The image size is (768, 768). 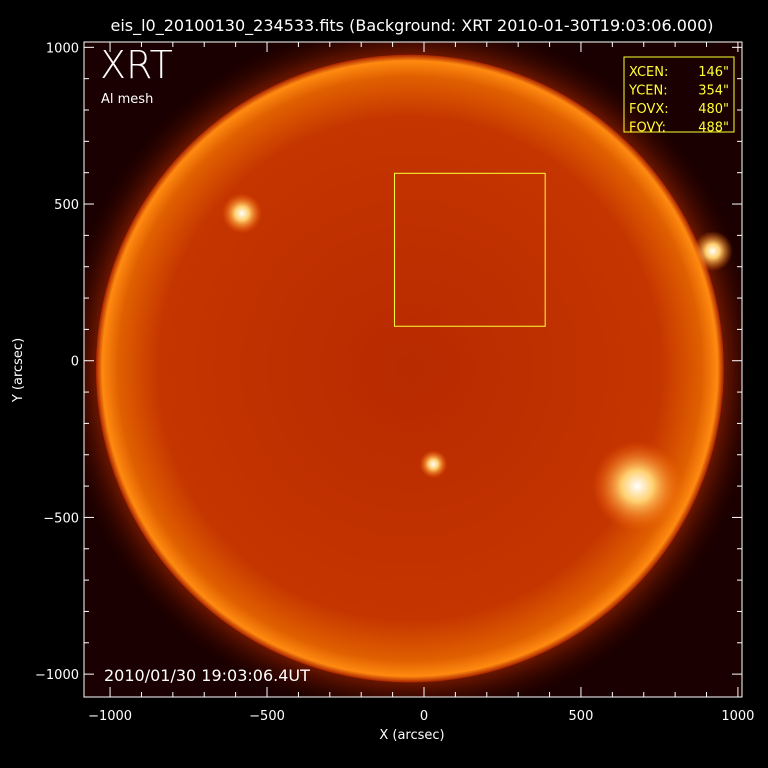 What do you see at coordinates (737, 716) in the screenshot?
I see `x-tick-label: 1000` at bounding box center [737, 716].